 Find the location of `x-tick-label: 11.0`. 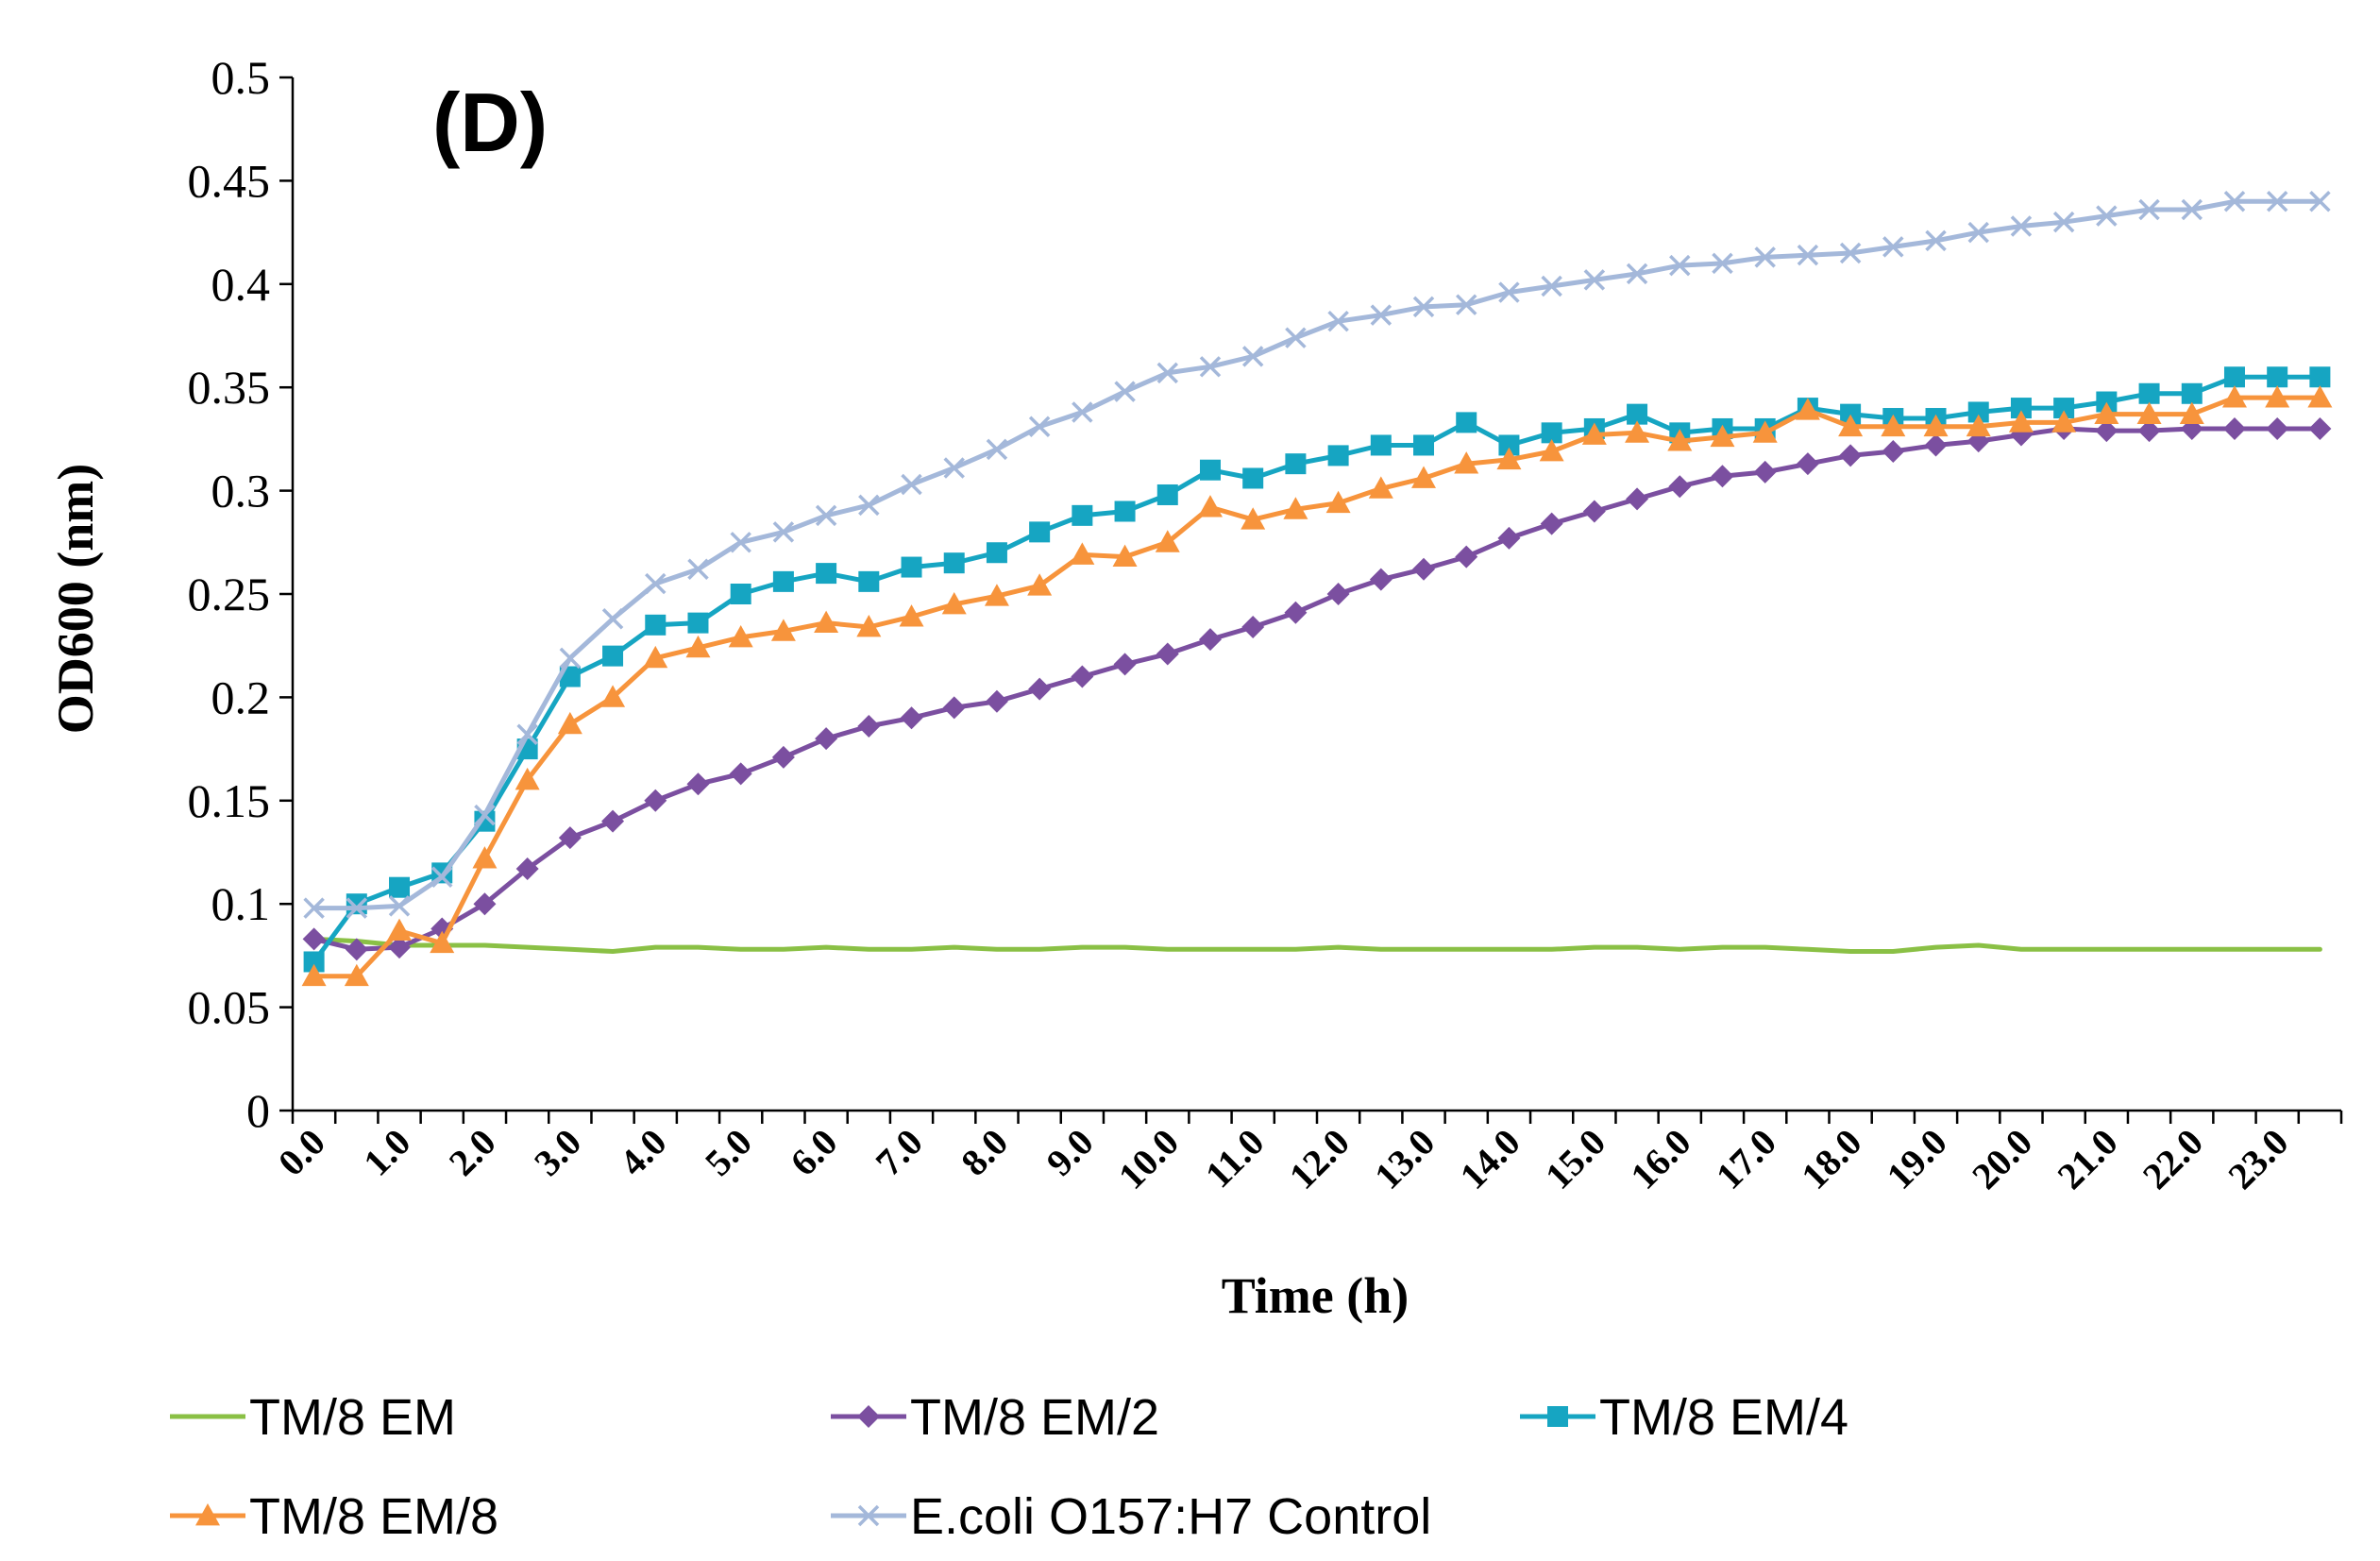

x-tick-label: 11.0 is located at coordinates (1235, 1158).